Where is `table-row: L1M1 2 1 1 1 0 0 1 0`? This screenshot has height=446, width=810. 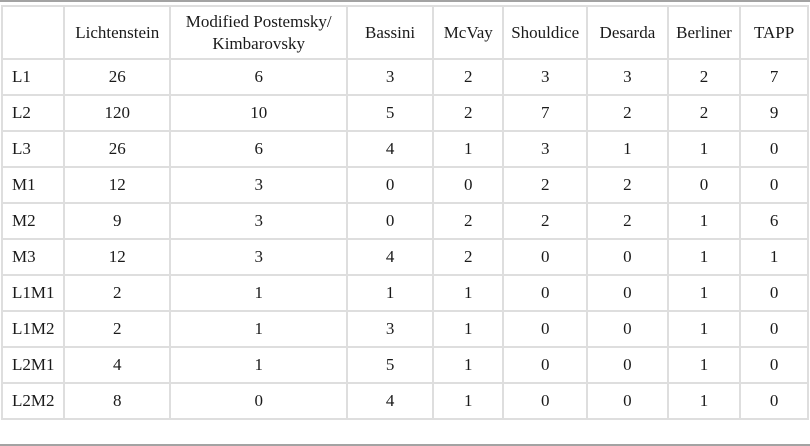 table-row: L1M1 2 1 1 1 0 0 1 0 is located at coordinates (404, 293).